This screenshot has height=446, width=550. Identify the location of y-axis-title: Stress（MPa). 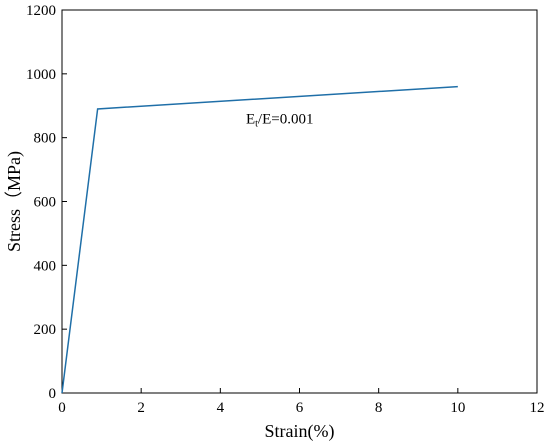
(14, 201).